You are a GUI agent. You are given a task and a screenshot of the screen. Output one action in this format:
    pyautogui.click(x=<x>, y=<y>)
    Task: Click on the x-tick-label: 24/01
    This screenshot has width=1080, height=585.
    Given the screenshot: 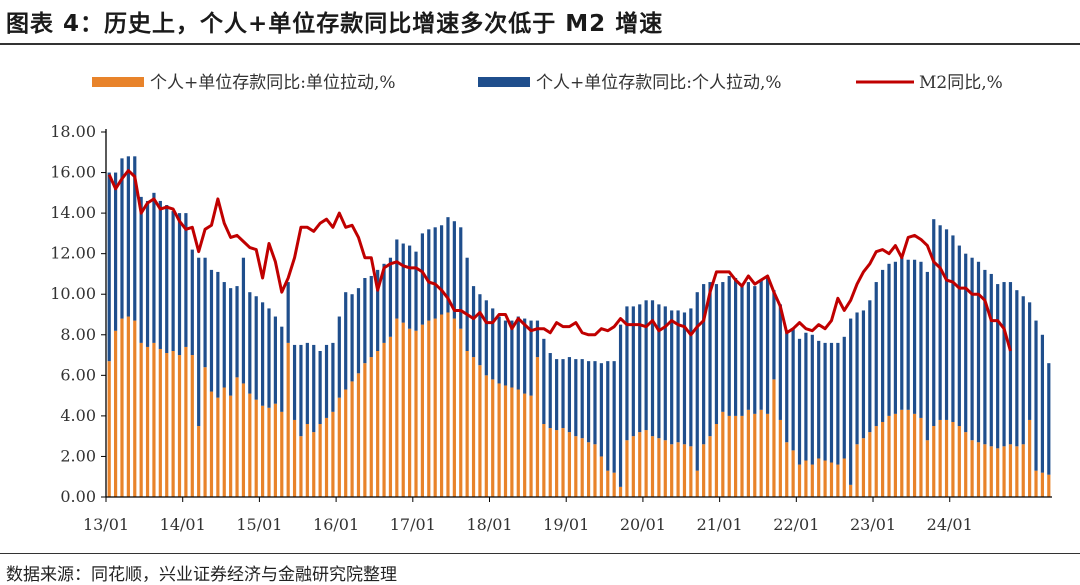 What is the action you would take?
    pyautogui.click(x=950, y=524)
    